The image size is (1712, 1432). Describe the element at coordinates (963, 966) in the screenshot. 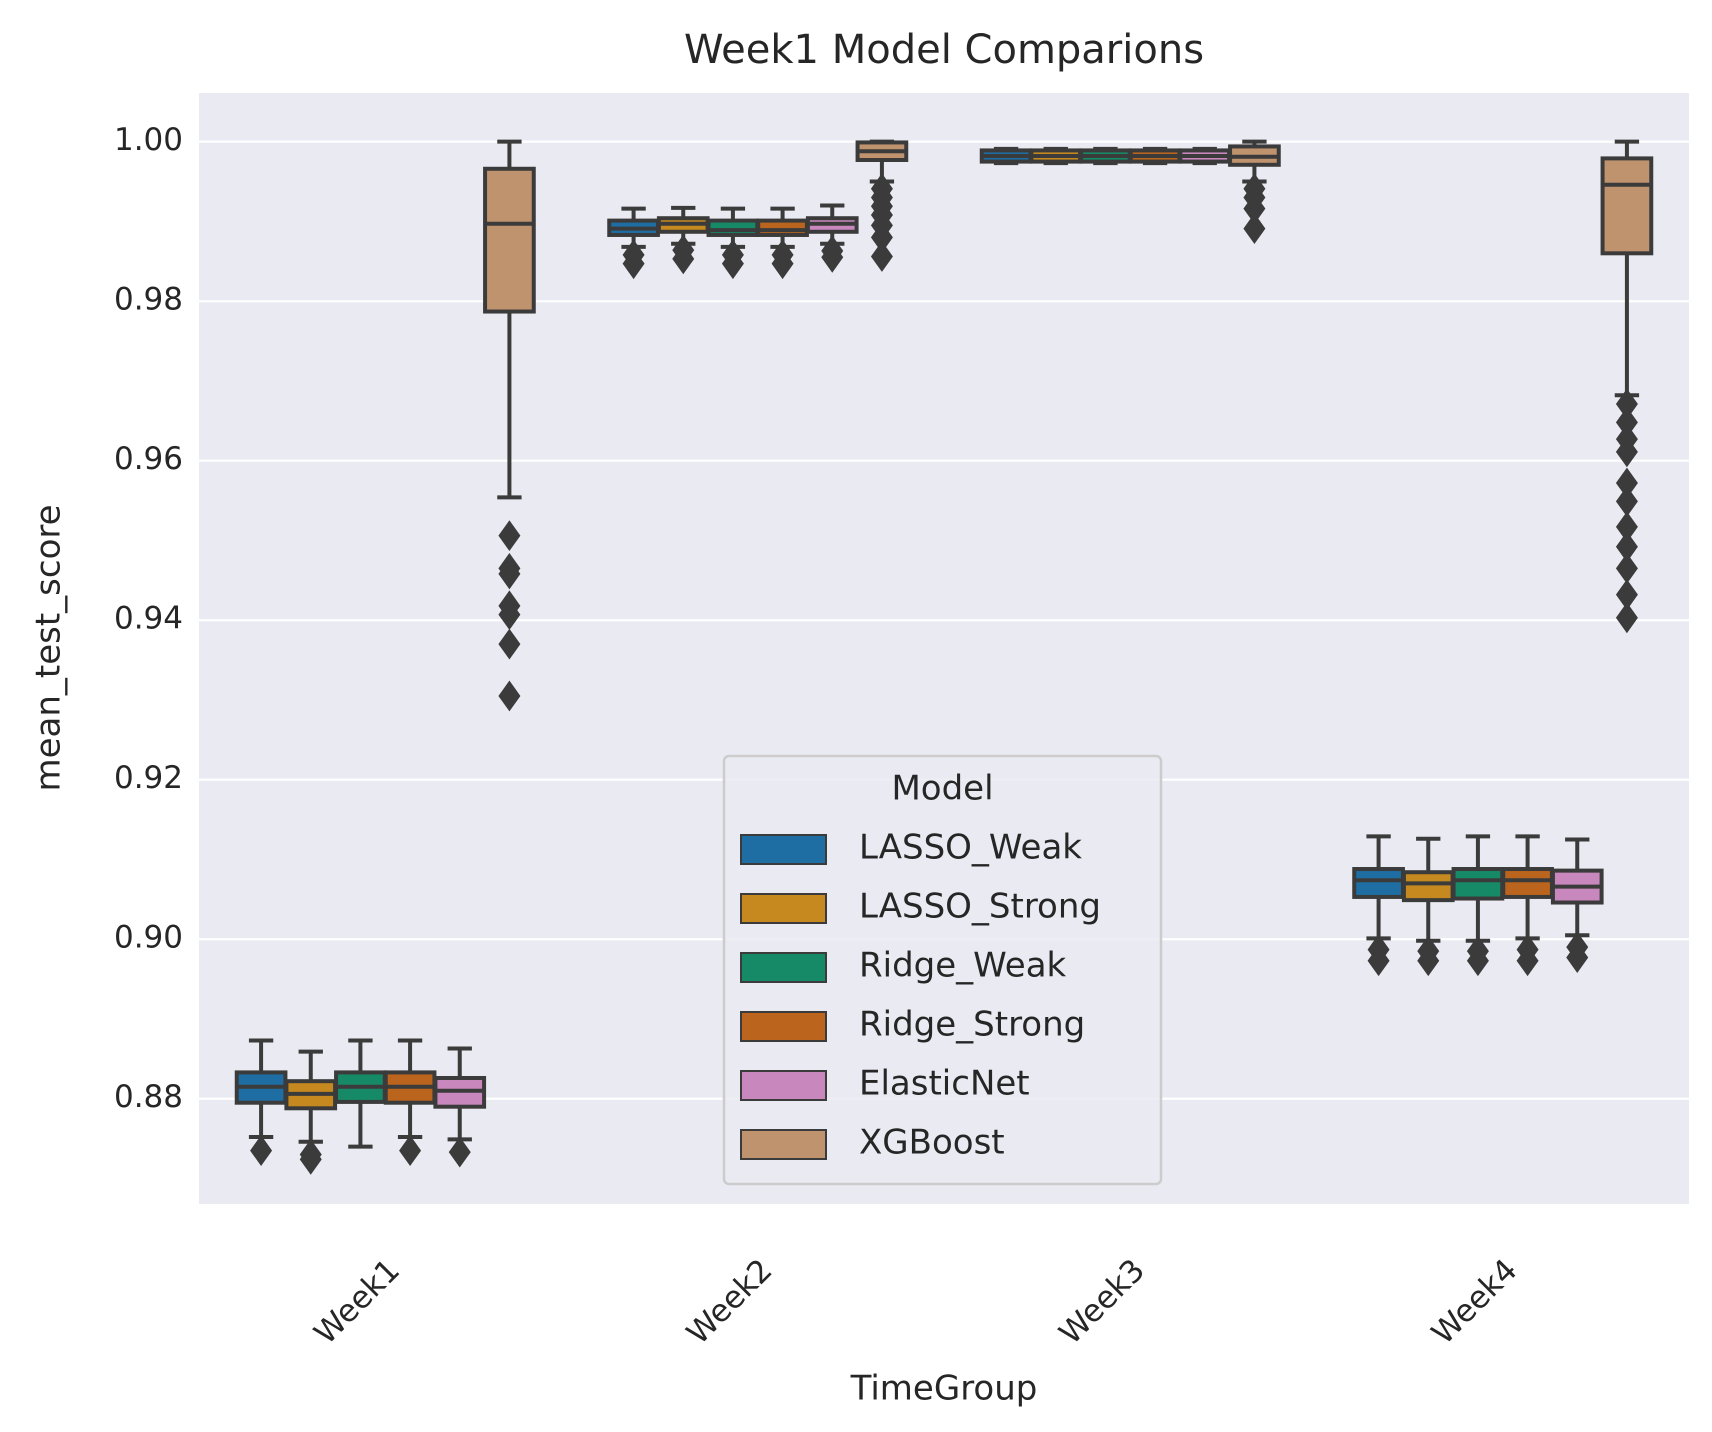

I see `legend-label: Ridge_Weak` at that location.